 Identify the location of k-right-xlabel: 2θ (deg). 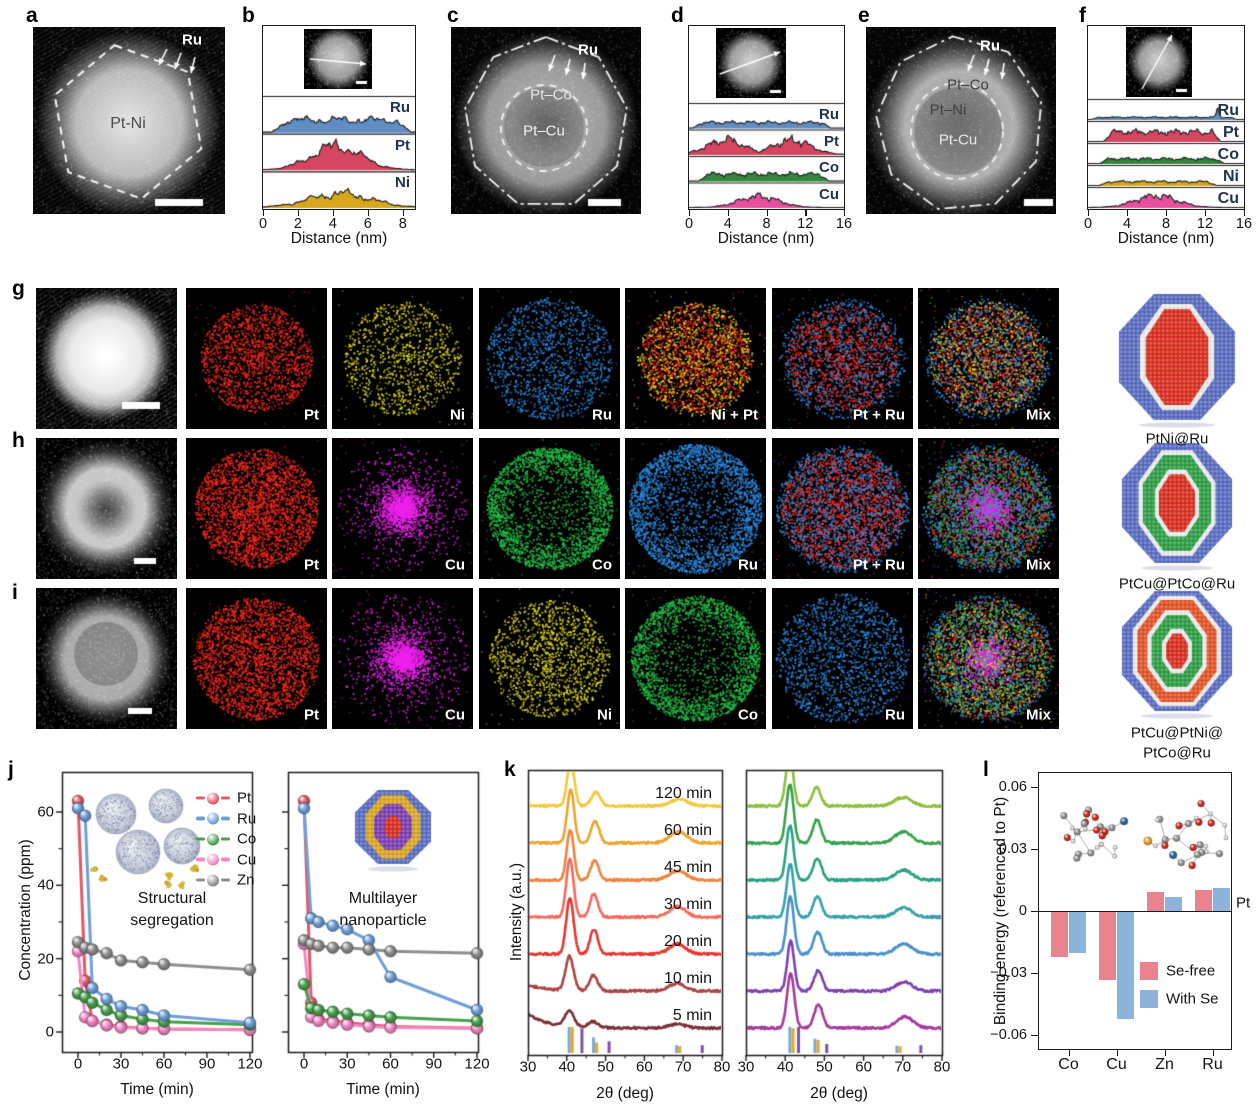
(839, 1093).